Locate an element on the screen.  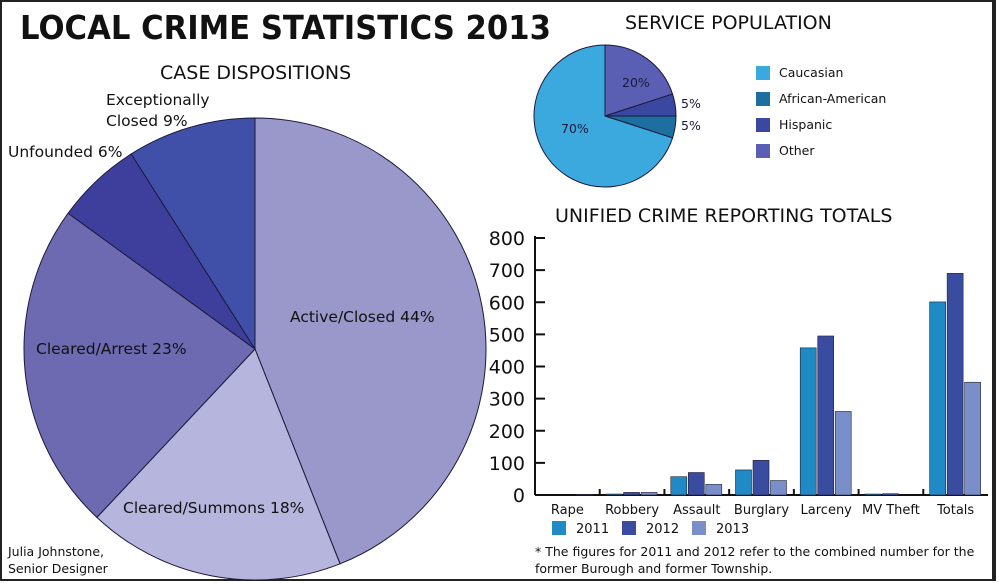
bar-2012-Totals is located at coordinates (955, 384).